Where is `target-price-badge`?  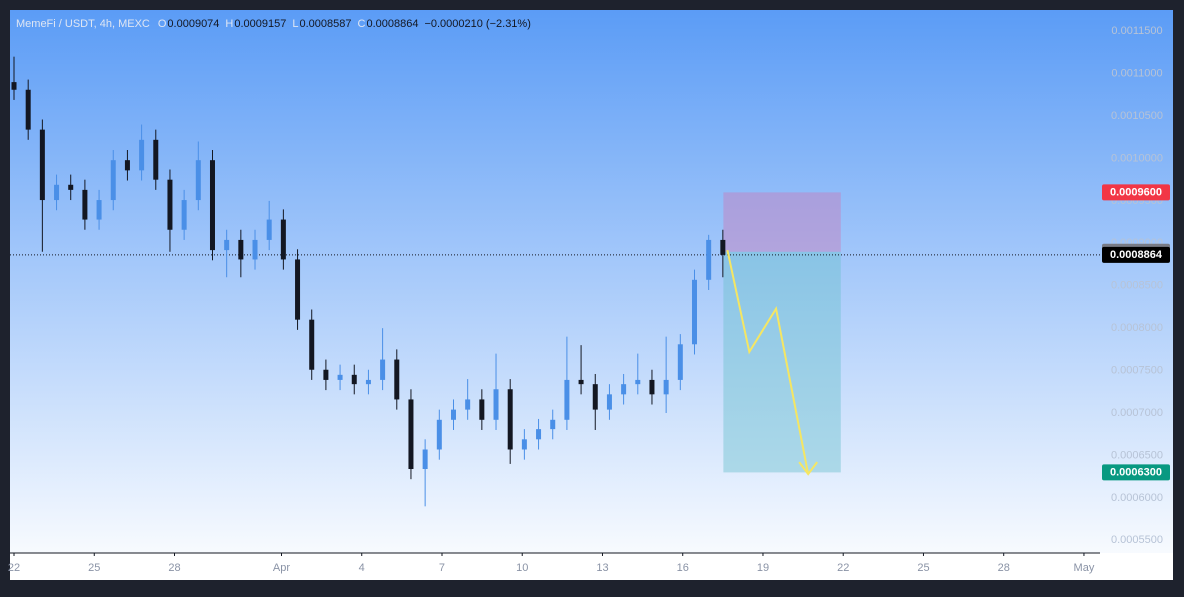 target-price-badge is located at coordinates (1136, 472).